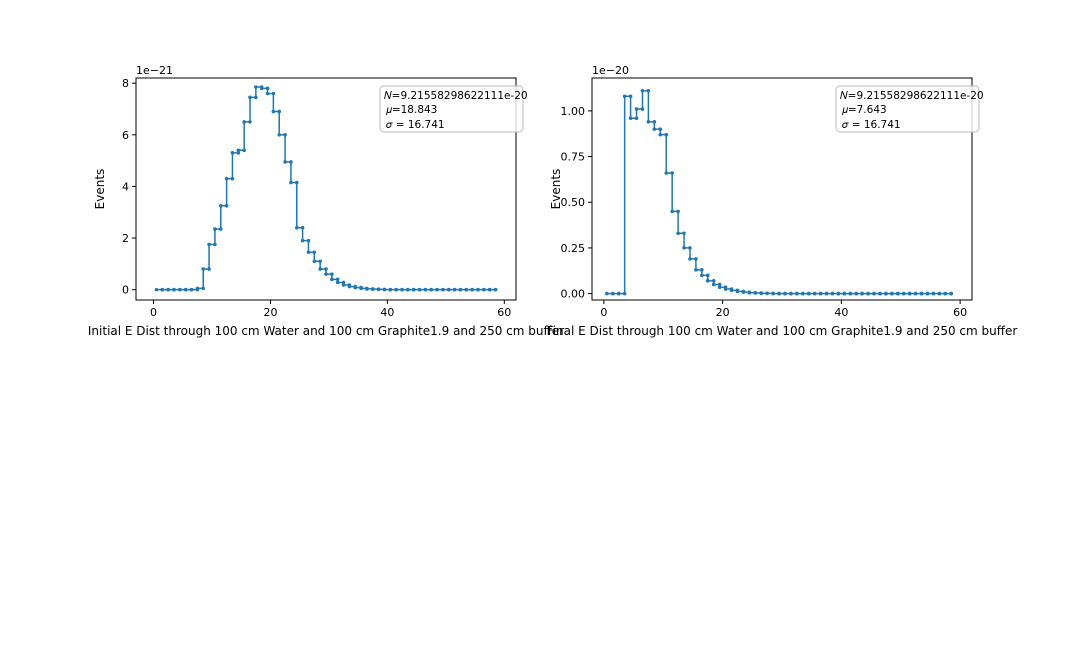 The height and width of the screenshot is (648, 1080). What do you see at coordinates (326, 189) in the screenshot?
I see `plot-frame` at bounding box center [326, 189].